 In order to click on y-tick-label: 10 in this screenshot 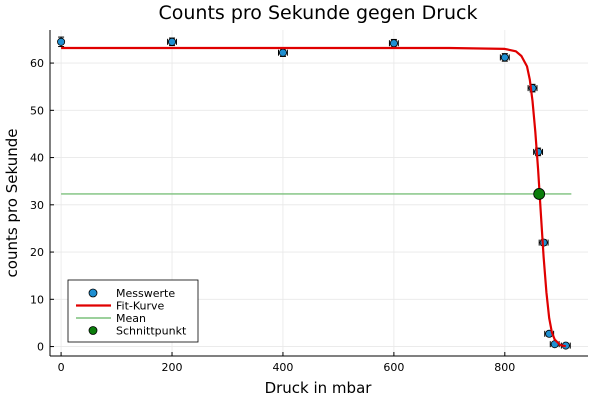, I will do `click(37, 299)`.